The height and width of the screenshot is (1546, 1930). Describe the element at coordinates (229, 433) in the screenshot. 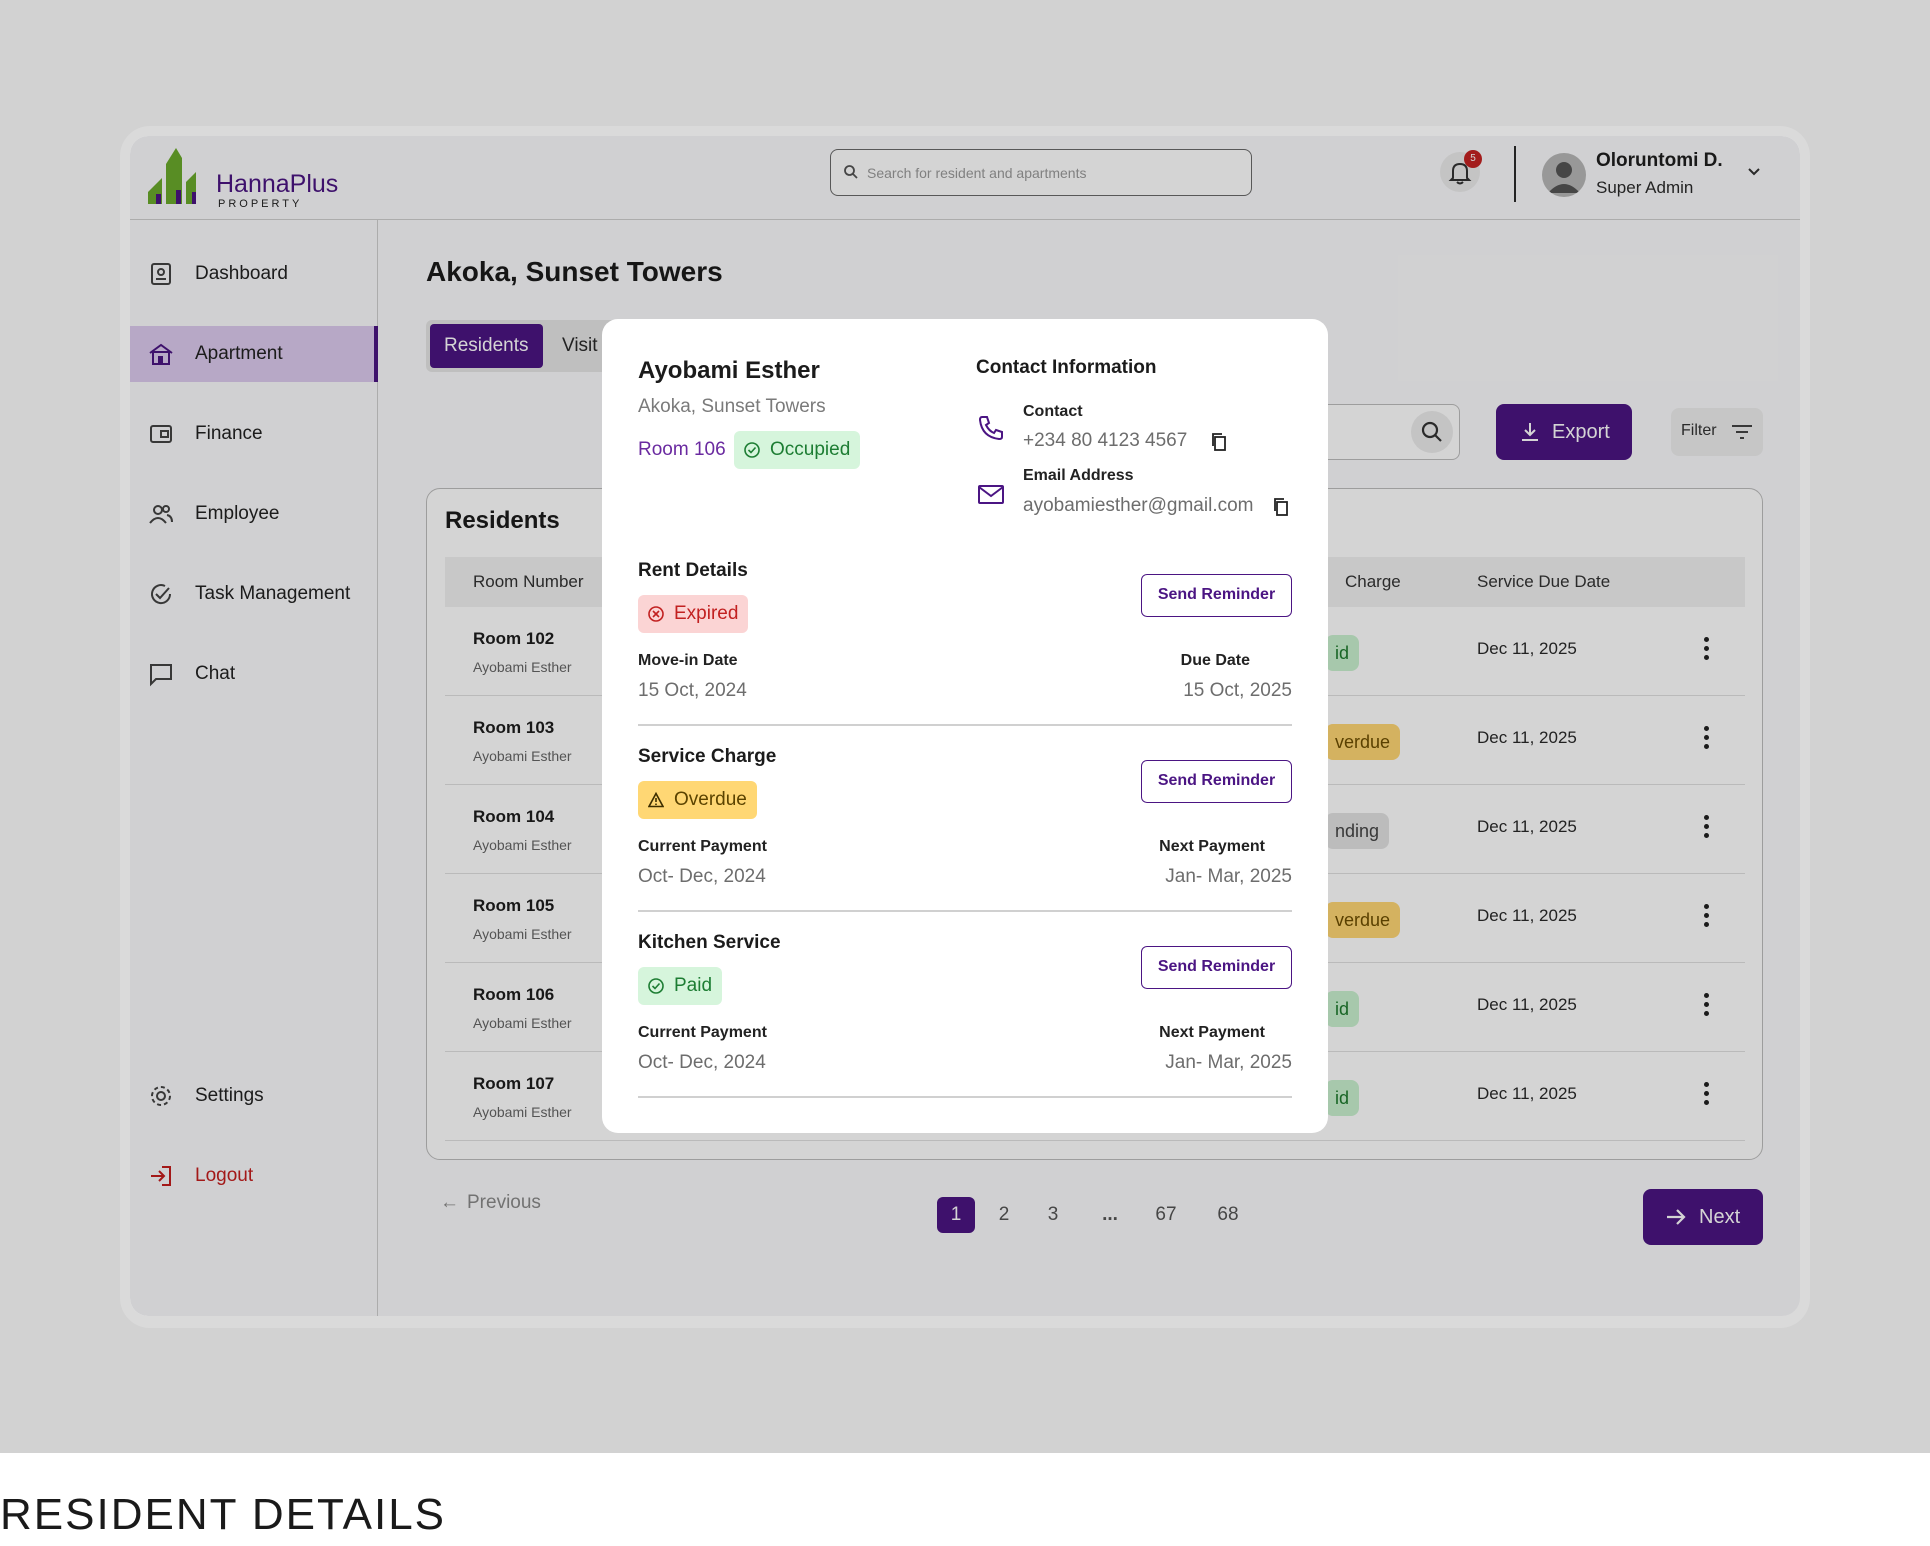

I see `sidebar-item-label: Finance` at that location.